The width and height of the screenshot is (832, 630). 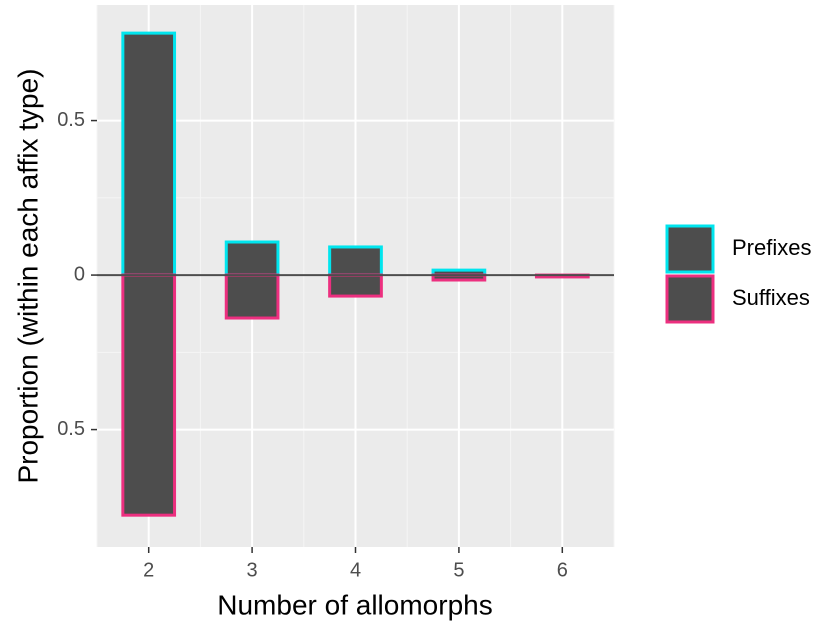 I want to click on x-axis-title: Number of allomorphs, so click(x=354, y=604).